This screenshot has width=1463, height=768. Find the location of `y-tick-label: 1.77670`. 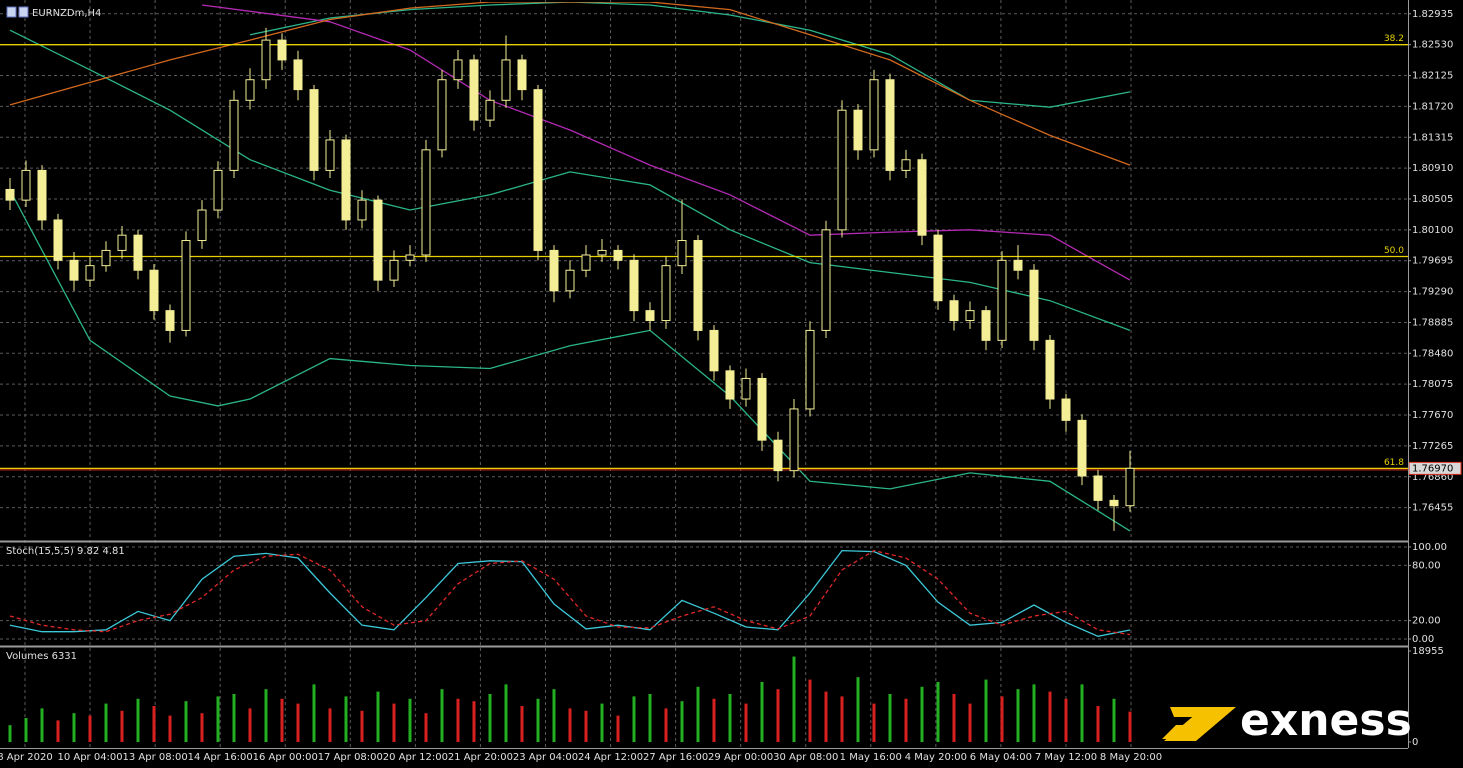

y-tick-label: 1.77670 is located at coordinates (1432, 415).